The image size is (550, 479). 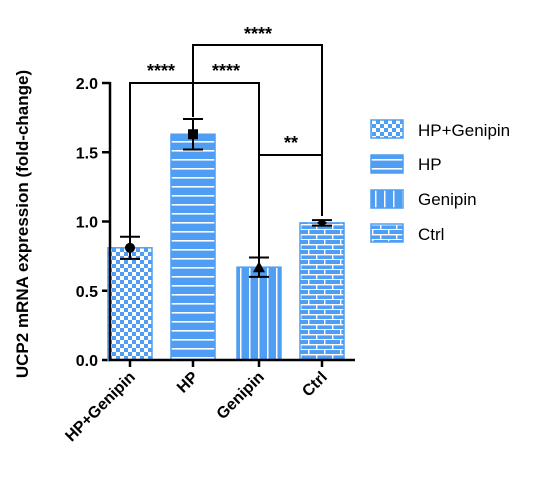 I want to click on marker-genipin, so click(x=259, y=267).